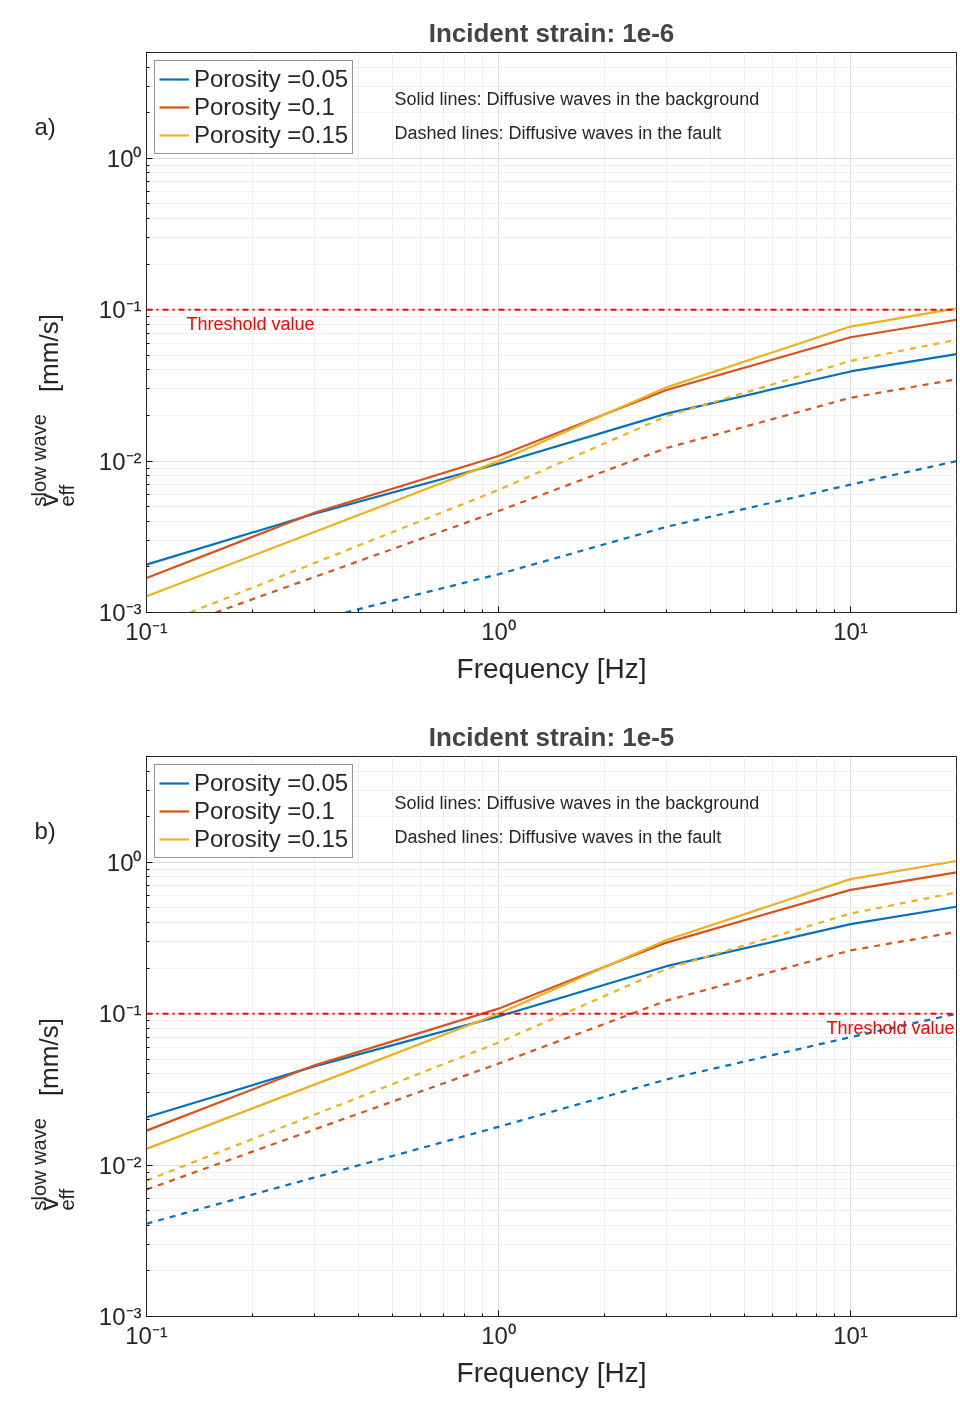 Image resolution: width=960 pixels, height=1409 pixels. Describe the element at coordinates (250, 323) in the screenshot. I see `ref-line-label: Threshold value` at that location.